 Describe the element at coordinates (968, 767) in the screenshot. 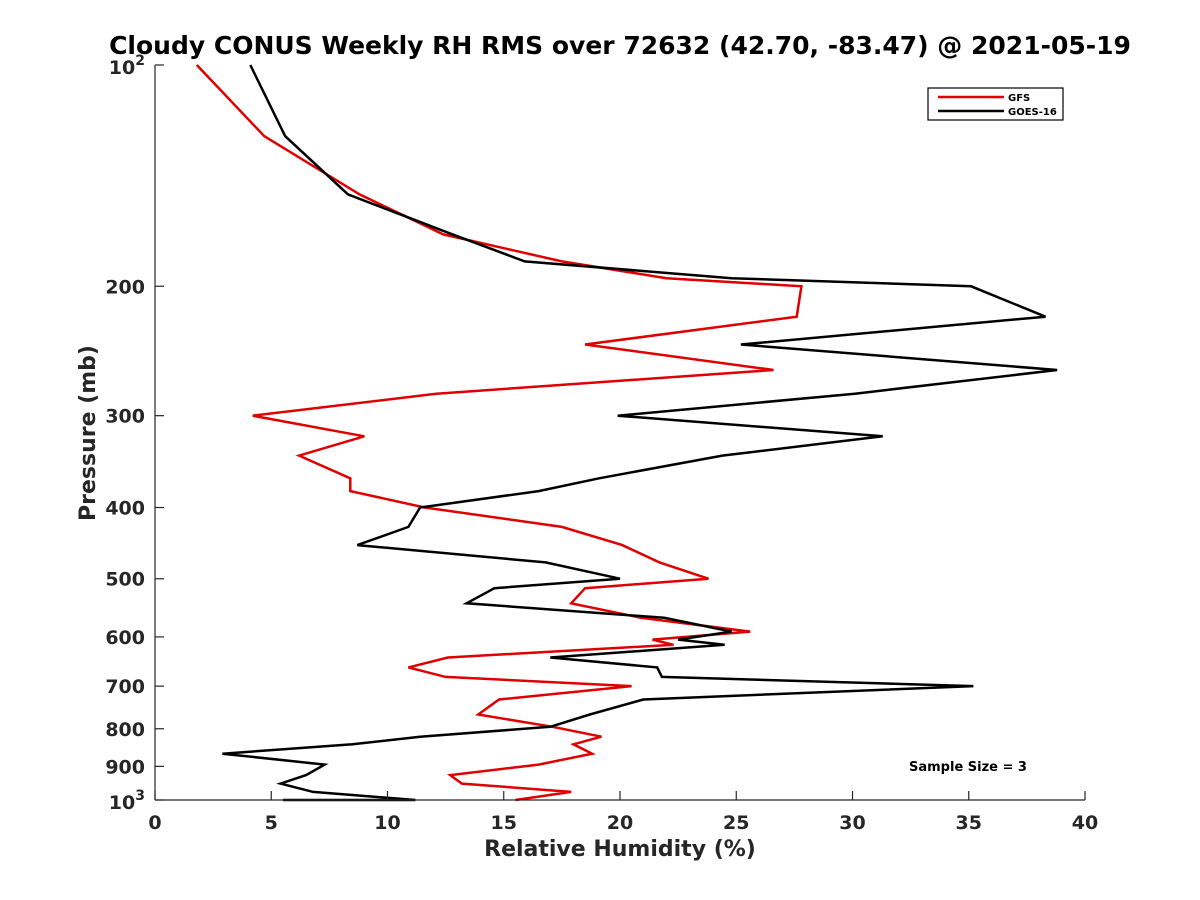

I see `sample-size-annotation: Sample Size = 3` at that location.